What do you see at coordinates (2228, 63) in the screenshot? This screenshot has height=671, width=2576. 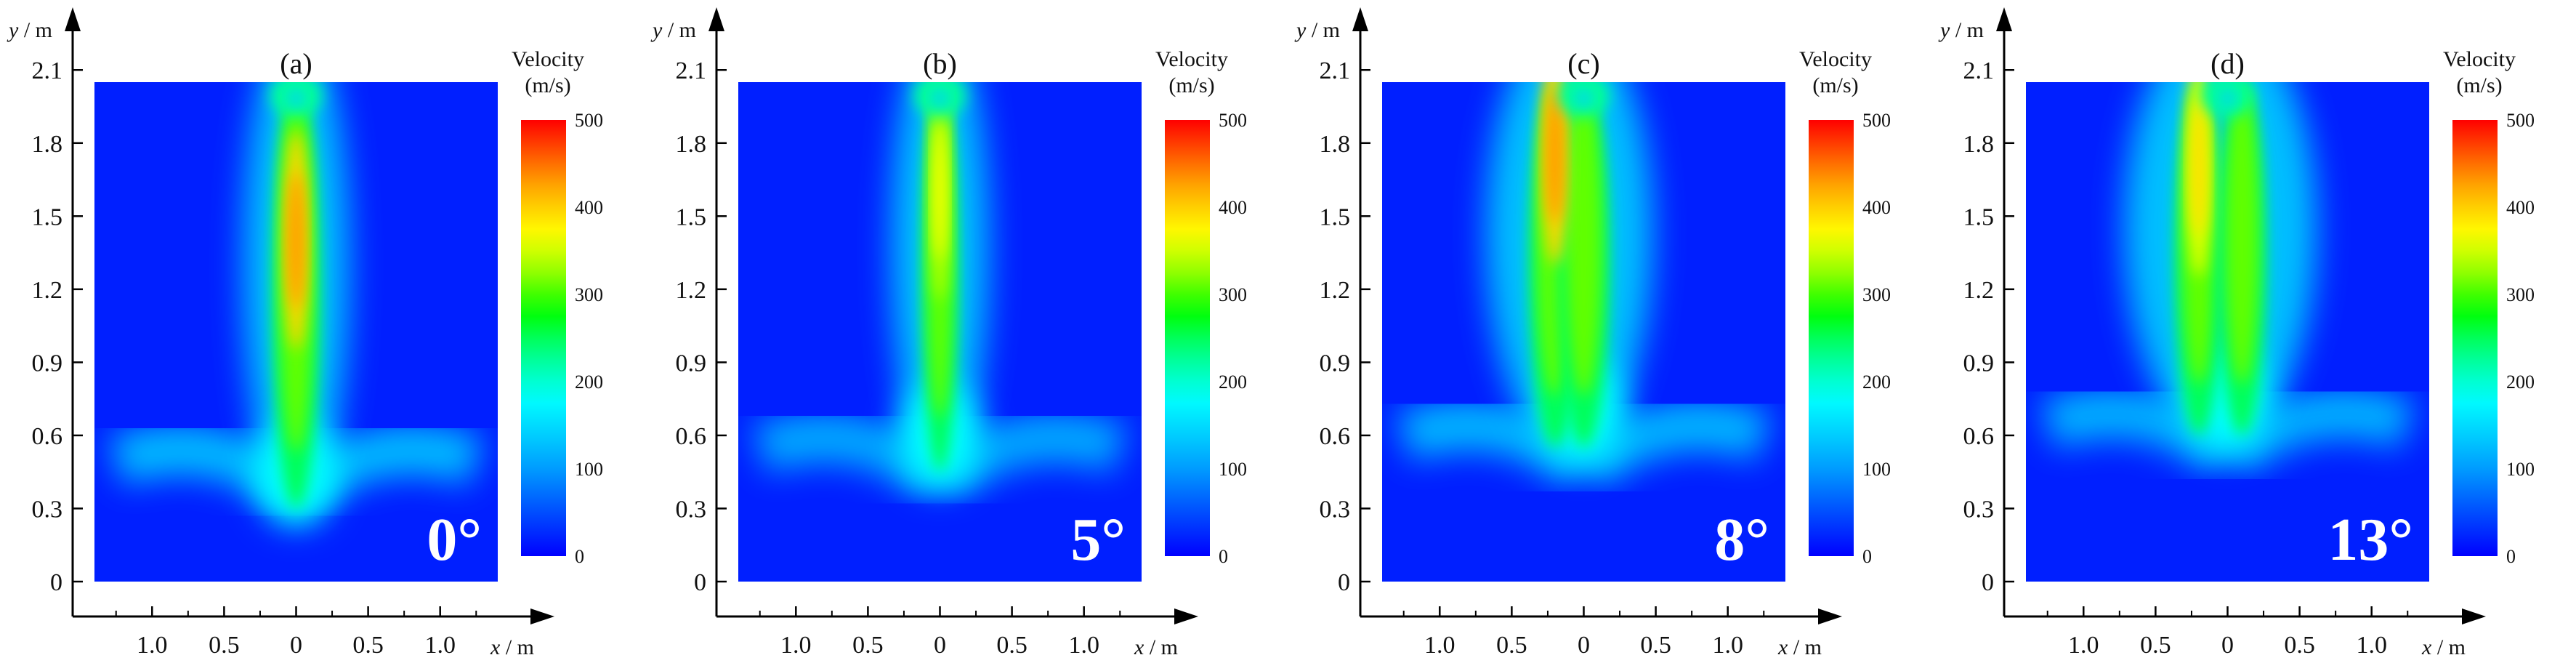 I see `panel-label: (d)` at bounding box center [2228, 63].